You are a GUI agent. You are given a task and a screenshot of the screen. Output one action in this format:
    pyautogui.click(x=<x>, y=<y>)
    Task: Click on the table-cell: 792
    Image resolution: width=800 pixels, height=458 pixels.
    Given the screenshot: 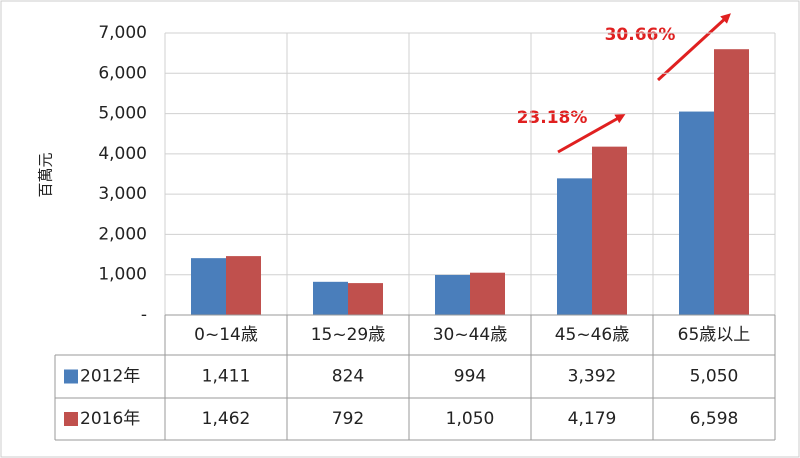 What is the action you would take?
    pyautogui.click(x=348, y=419)
    